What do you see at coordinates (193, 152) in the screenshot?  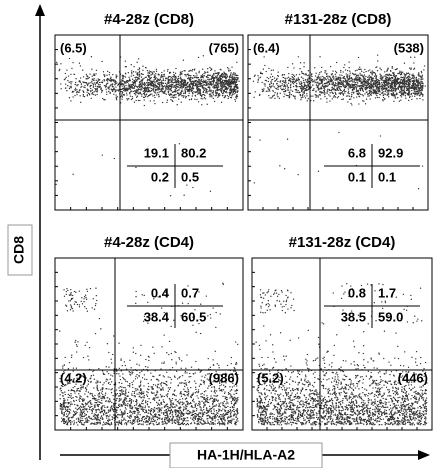 I see `quadrant-percent: 80.2` at bounding box center [193, 152].